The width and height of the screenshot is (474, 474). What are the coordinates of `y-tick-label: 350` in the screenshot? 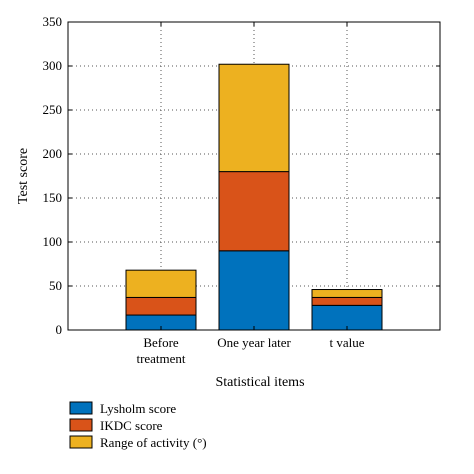 It's located at (53, 21).